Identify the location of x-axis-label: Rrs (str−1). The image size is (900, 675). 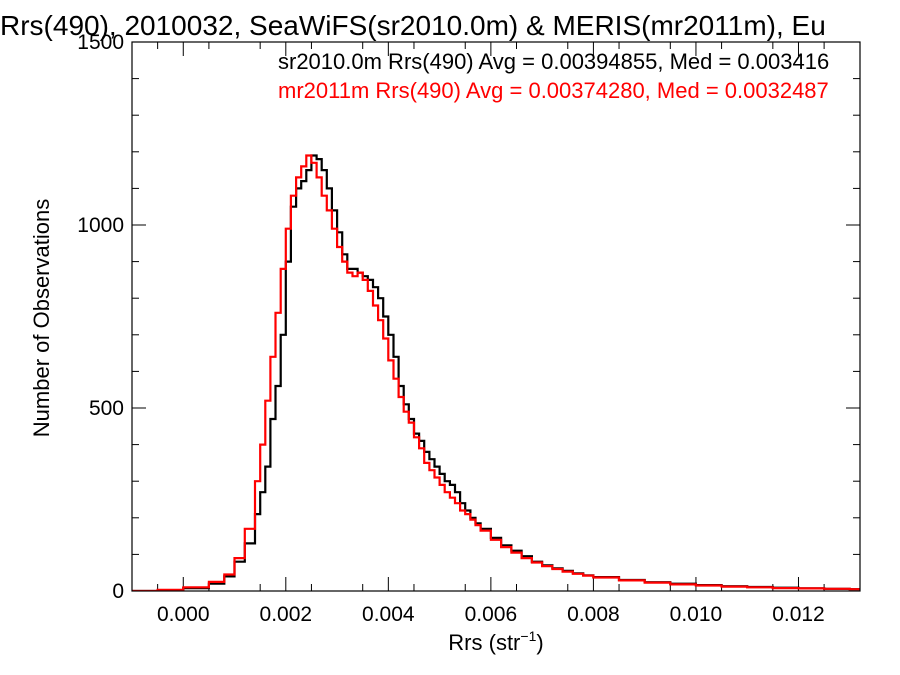
(495, 641).